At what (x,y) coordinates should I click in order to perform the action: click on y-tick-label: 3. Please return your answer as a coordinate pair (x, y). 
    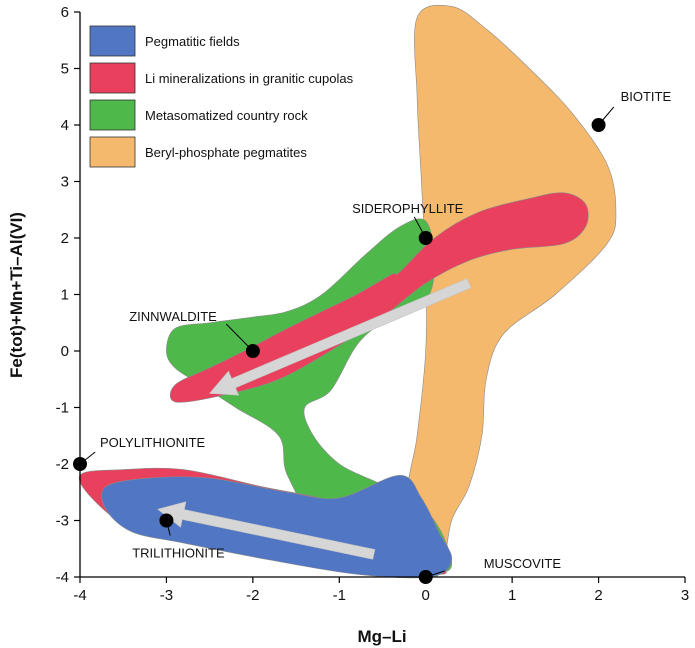
    Looking at the image, I should click on (65, 182).